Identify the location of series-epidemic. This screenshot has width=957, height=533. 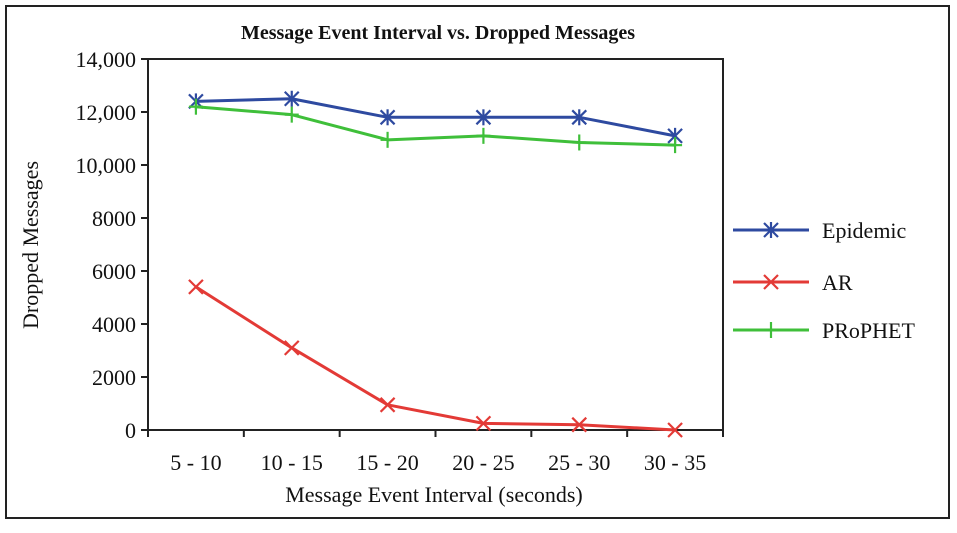
(435, 117).